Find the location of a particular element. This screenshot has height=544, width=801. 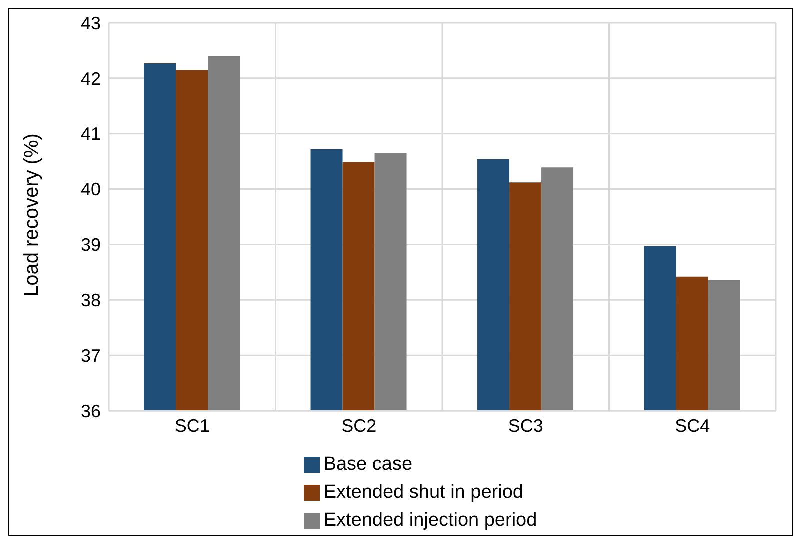

x-tick-label: SC2 is located at coordinates (359, 426).